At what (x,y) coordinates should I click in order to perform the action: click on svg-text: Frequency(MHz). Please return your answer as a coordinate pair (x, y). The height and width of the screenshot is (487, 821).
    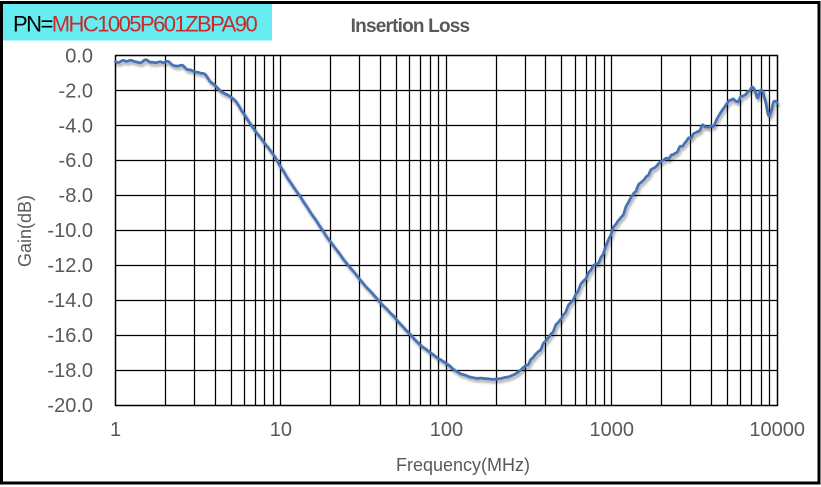
    Looking at the image, I should click on (463, 465).